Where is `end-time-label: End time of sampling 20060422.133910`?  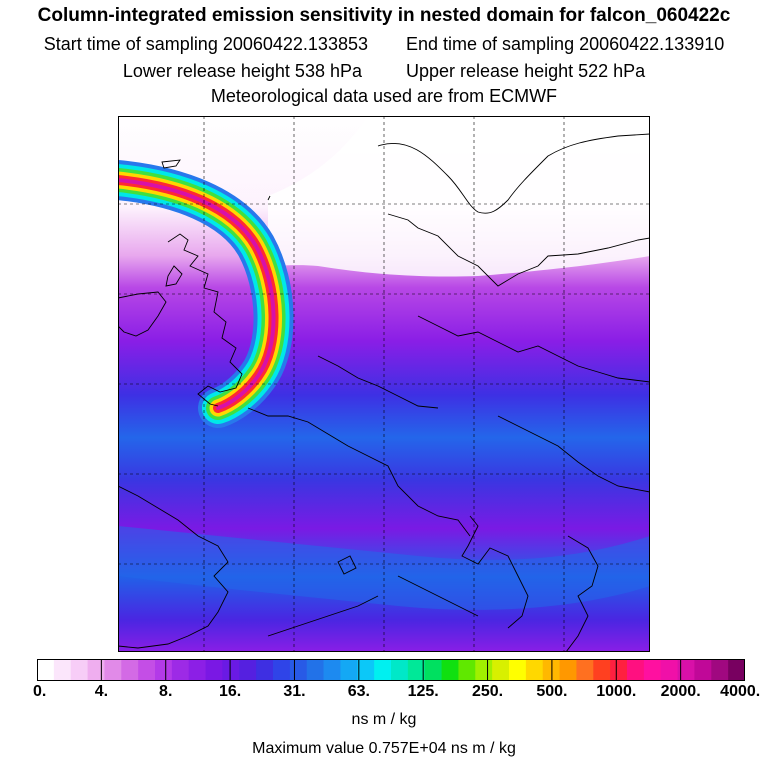
end-time-label: End time of sampling 20060422.133910 is located at coordinates (565, 44).